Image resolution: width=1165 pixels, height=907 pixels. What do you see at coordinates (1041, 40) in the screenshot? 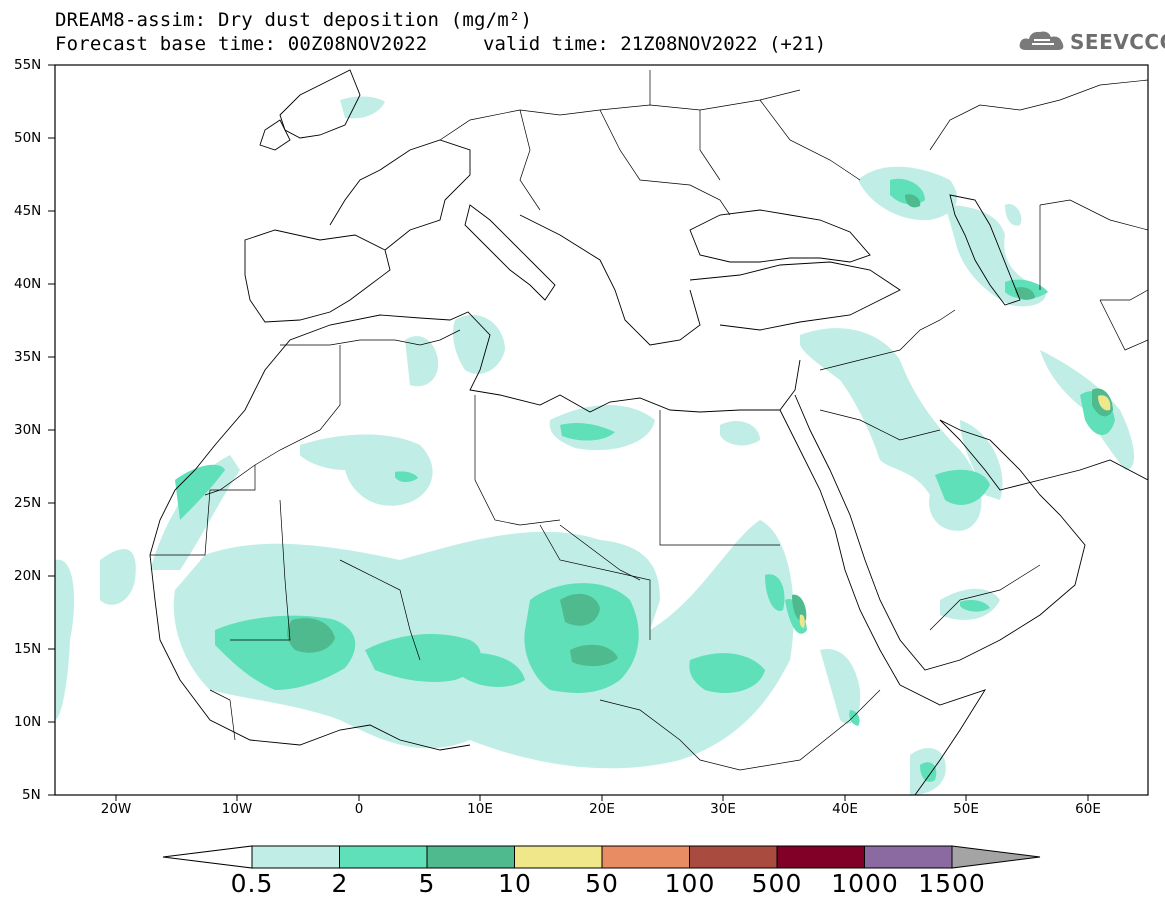
I see `cloud-icon` at bounding box center [1041, 40].